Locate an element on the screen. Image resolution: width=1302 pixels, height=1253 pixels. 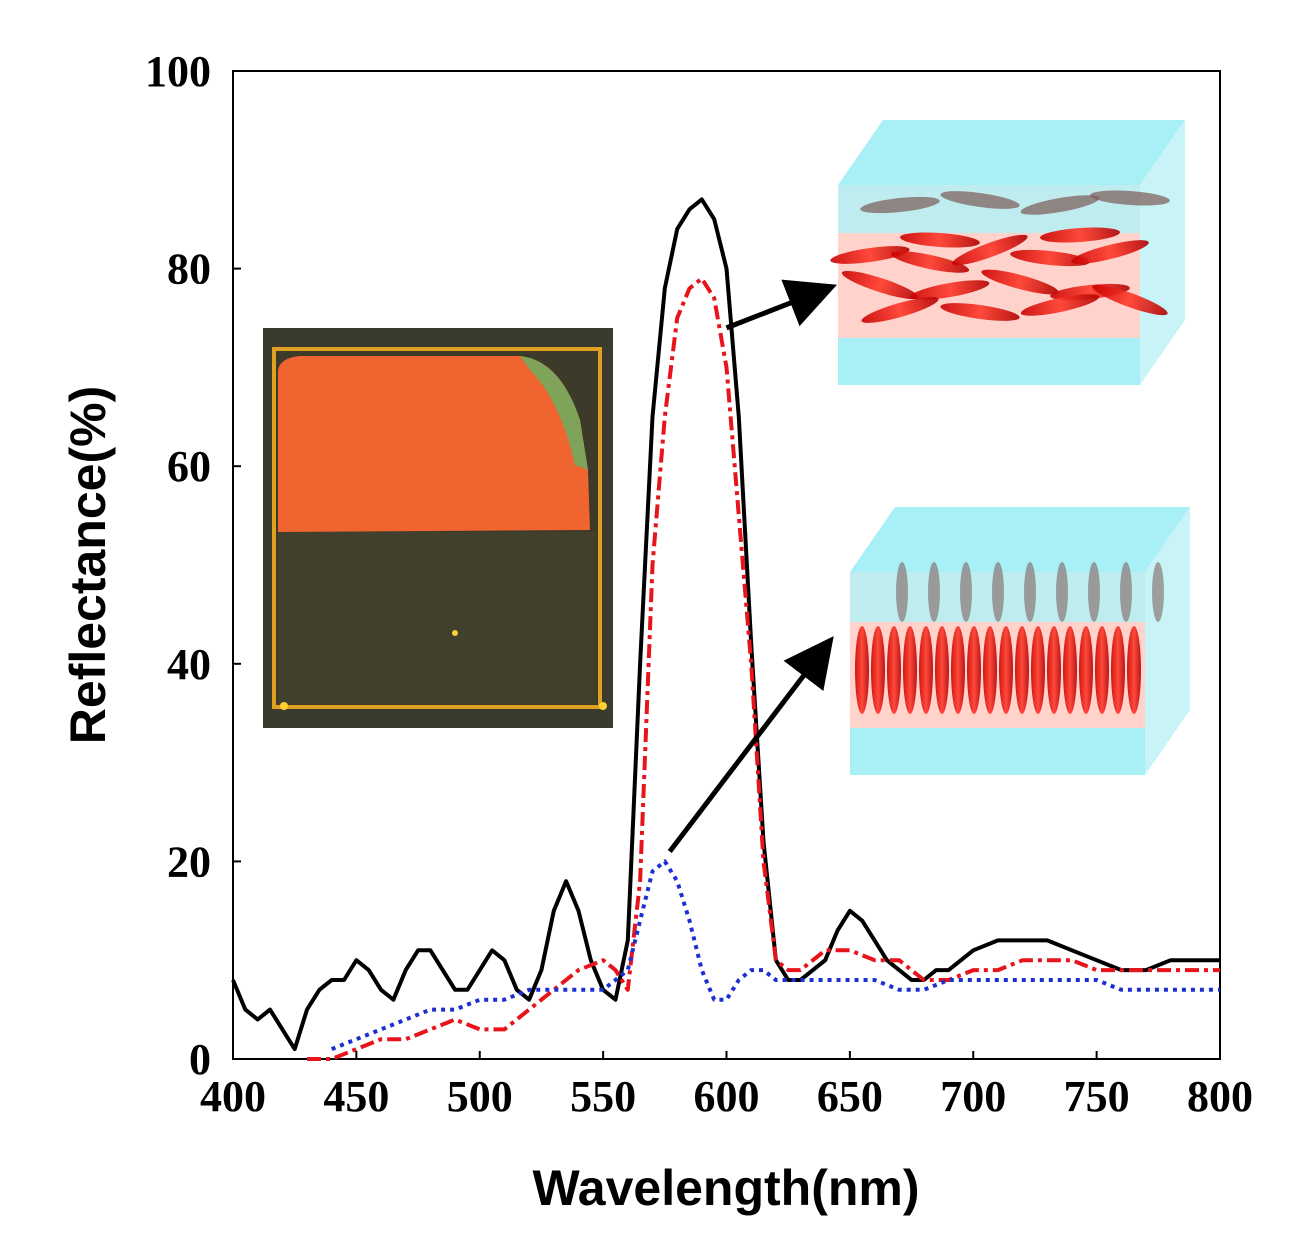
y-tick-100: 100 is located at coordinates (178, 71).